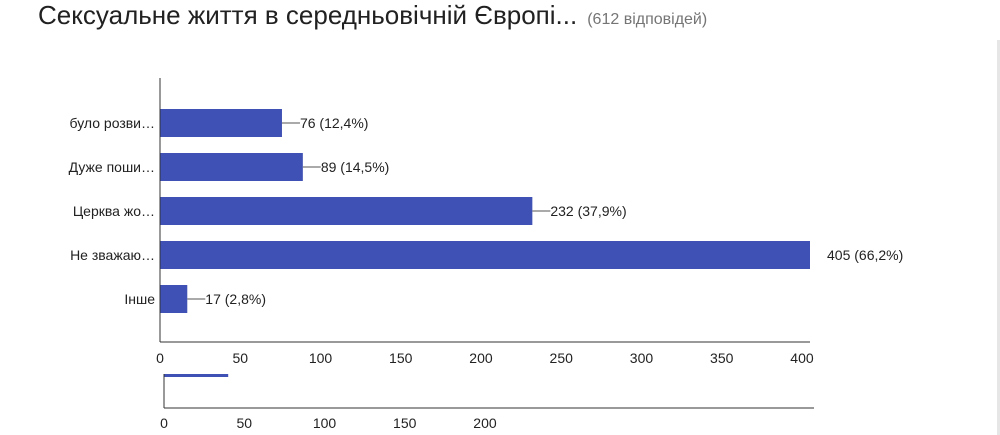 The height and width of the screenshot is (435, 1000). I want to click on page-edge-divider, so click(998, 237).